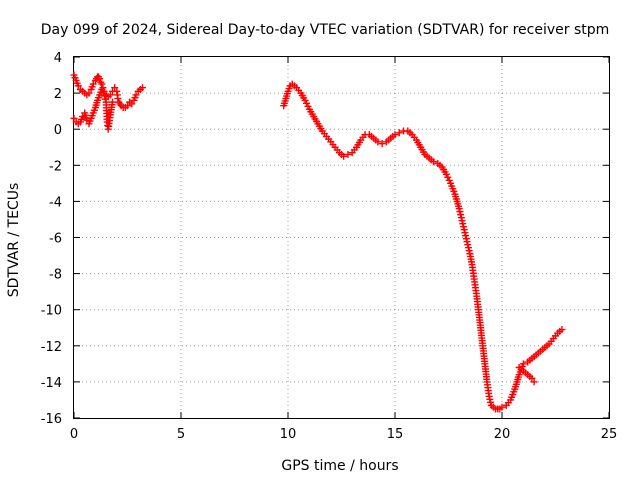 The height and width of the screenshot is (480, 640). What do you see at coordinates (55, 202) in the screenshot?
I see `y-tick-label: -4` at bounding box center [55, 202].